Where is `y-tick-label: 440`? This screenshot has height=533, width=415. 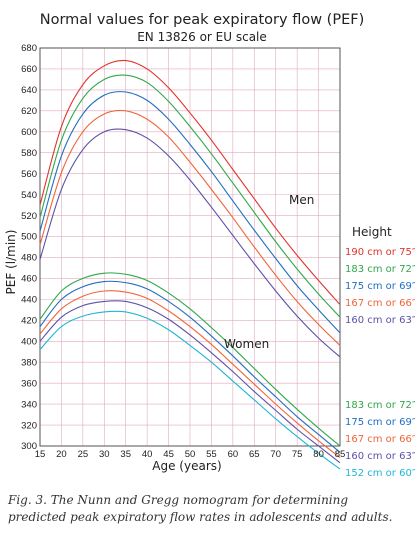
y-tick-label: 440 is located at coordinates (29, 300).